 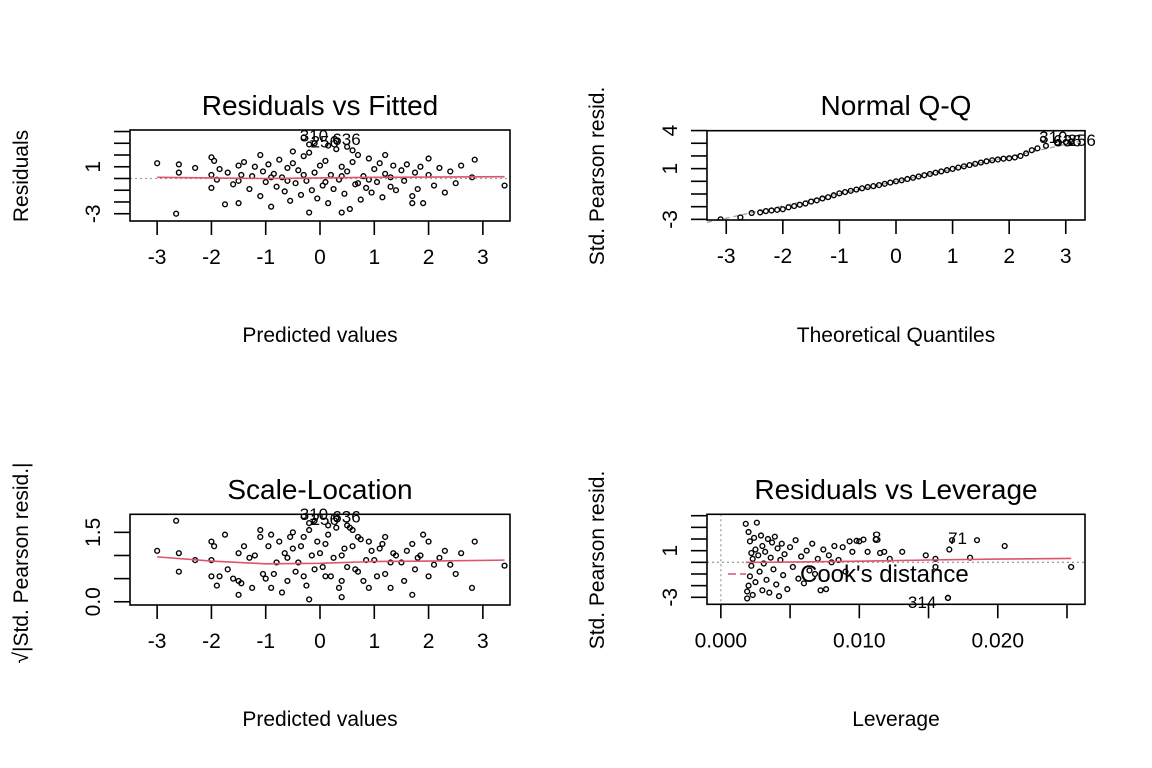 I want to click on panel-title: Scale-Location, so click(x=319, y=489).